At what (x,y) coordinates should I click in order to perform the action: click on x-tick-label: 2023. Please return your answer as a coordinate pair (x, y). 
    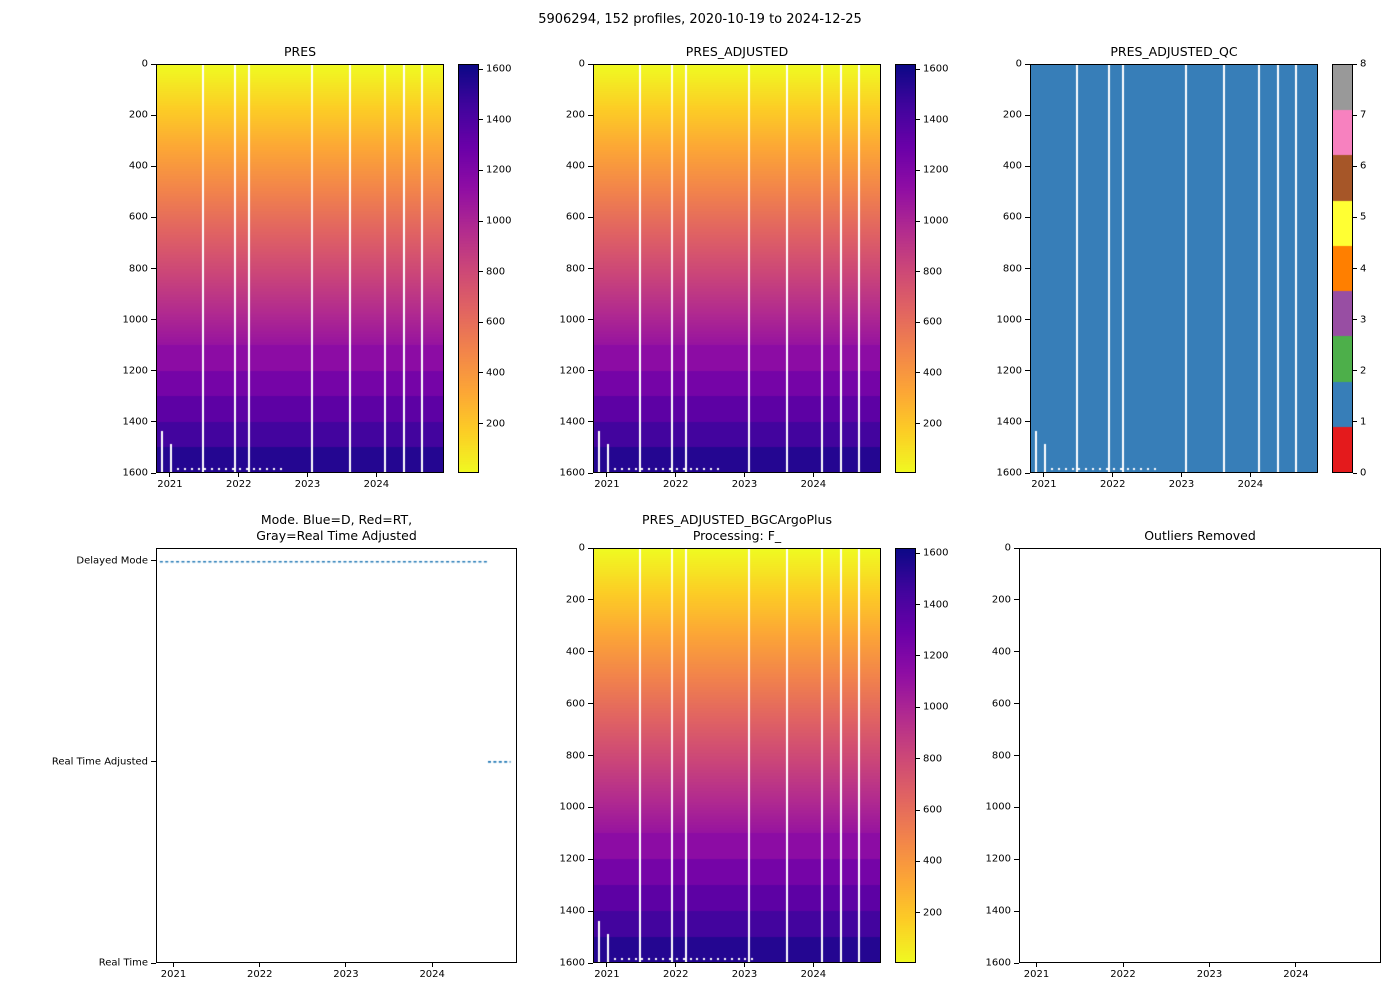
    Looking at the image, I should click on (1209, 974).